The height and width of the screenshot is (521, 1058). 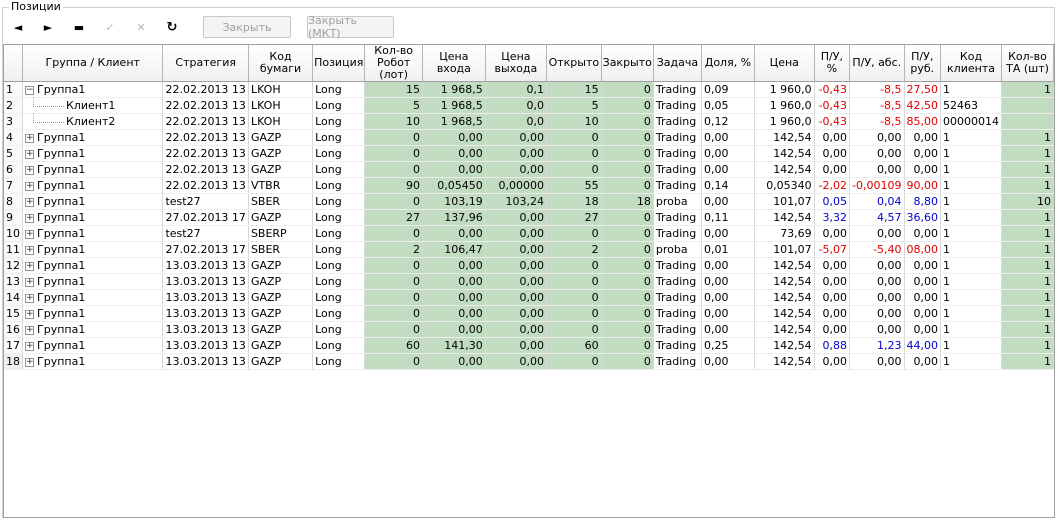 I want to click on share-cell: 0,05, so click(x=728, y=105).